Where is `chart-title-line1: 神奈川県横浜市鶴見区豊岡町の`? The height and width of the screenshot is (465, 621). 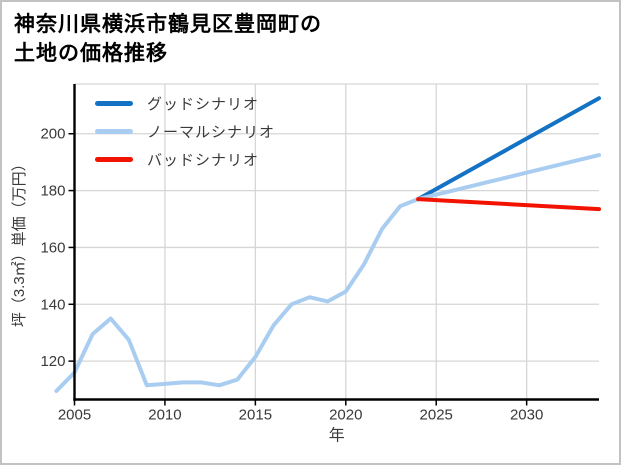 chart-title-line1: 神奈川県横浜市鶴見区豊岡町の is located at coordinates (168, 24).